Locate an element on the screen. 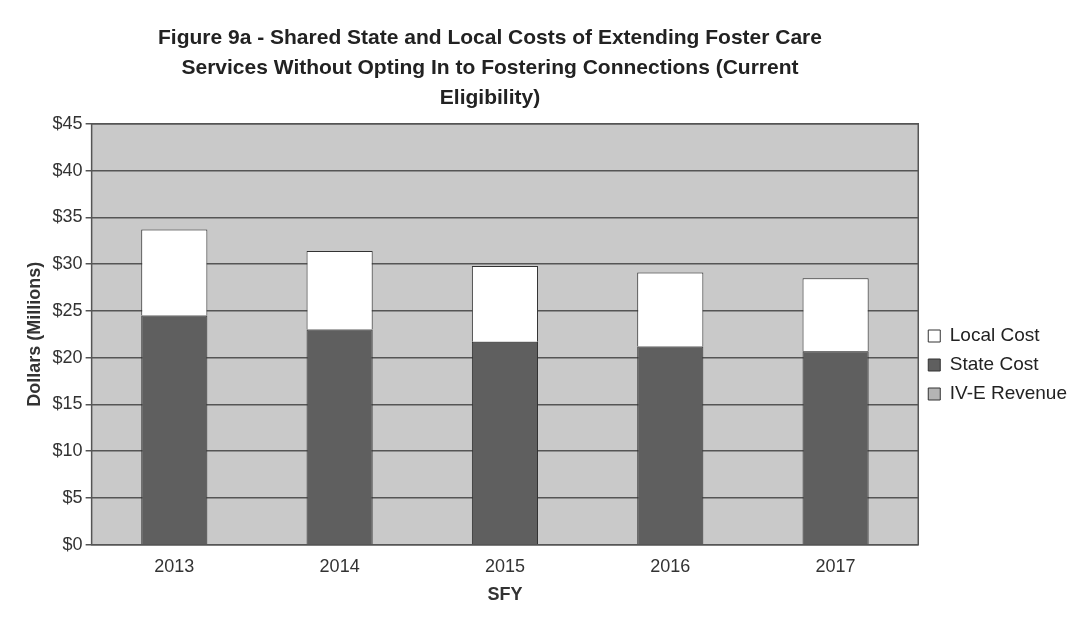  x-tick-label: 2014 is located at coordinates (339, 565).